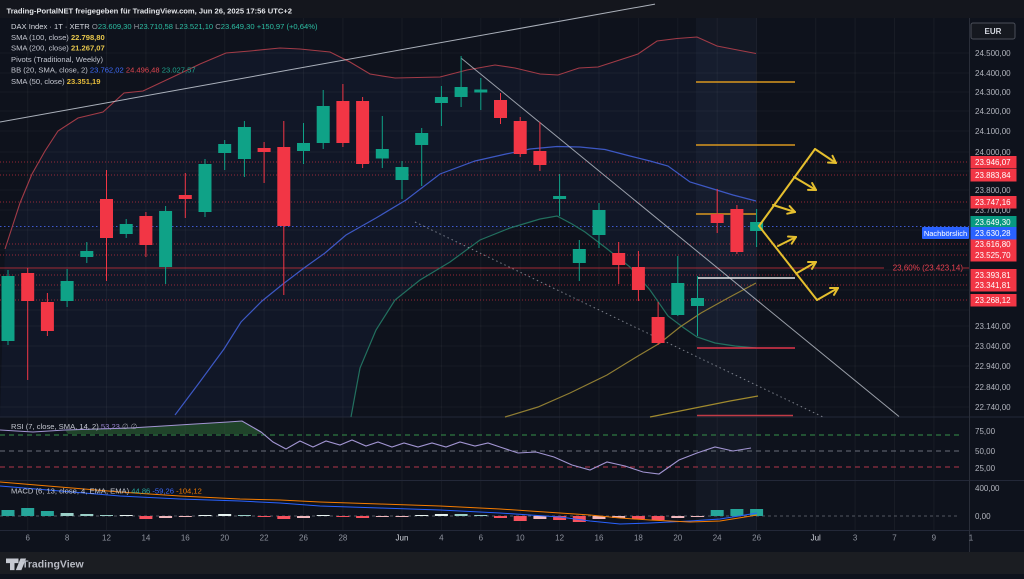  I want to click on svg-text:RSI (7, close, SMA, 14, 2) 53: RSI (7, close, SMA, 14, 2) 53,23 ∅ ∅, so click(74, 426).